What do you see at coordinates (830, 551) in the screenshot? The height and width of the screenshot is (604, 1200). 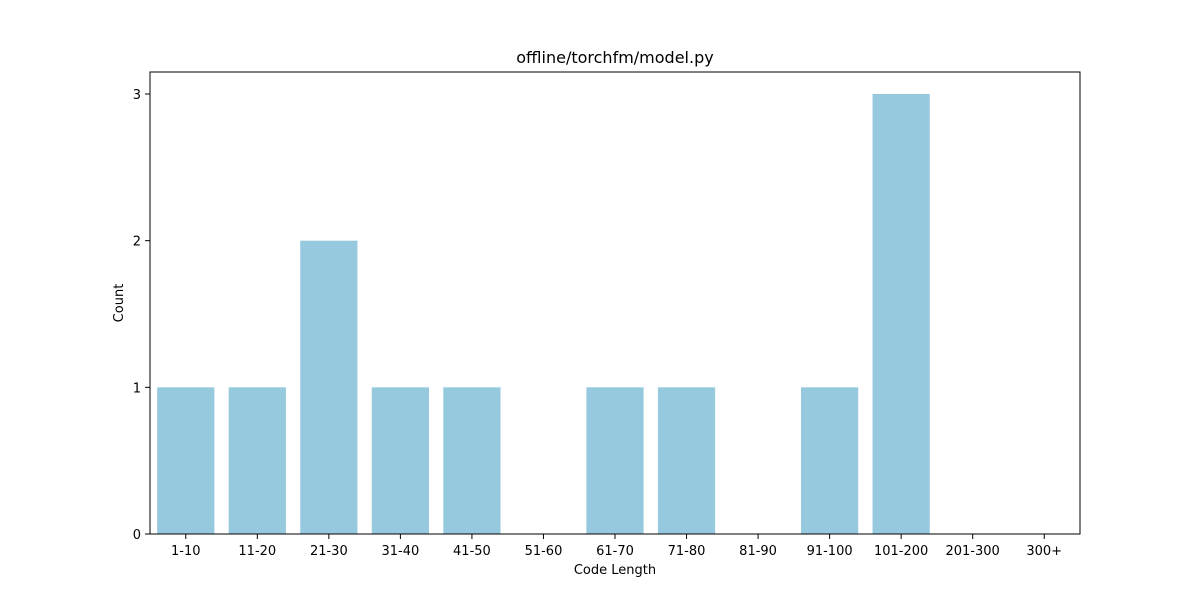 I see `x-tick-label: 91-100` at bounding box center [830, 551].